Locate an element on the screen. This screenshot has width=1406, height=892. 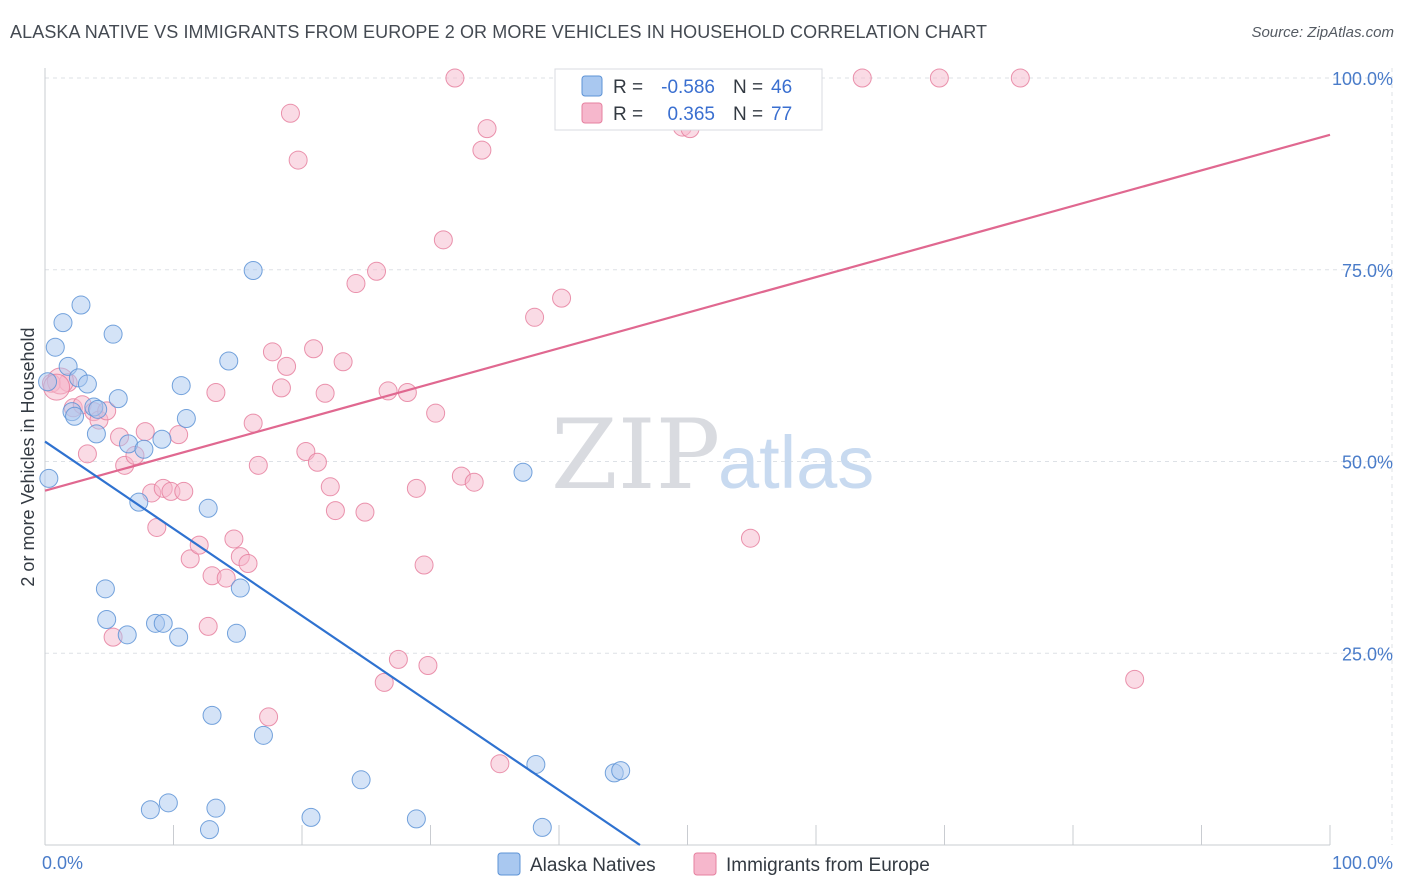
stats-box: R = -0.586 N = 46 R = 0.365 N = 77 is located at coordinates (688, 99).